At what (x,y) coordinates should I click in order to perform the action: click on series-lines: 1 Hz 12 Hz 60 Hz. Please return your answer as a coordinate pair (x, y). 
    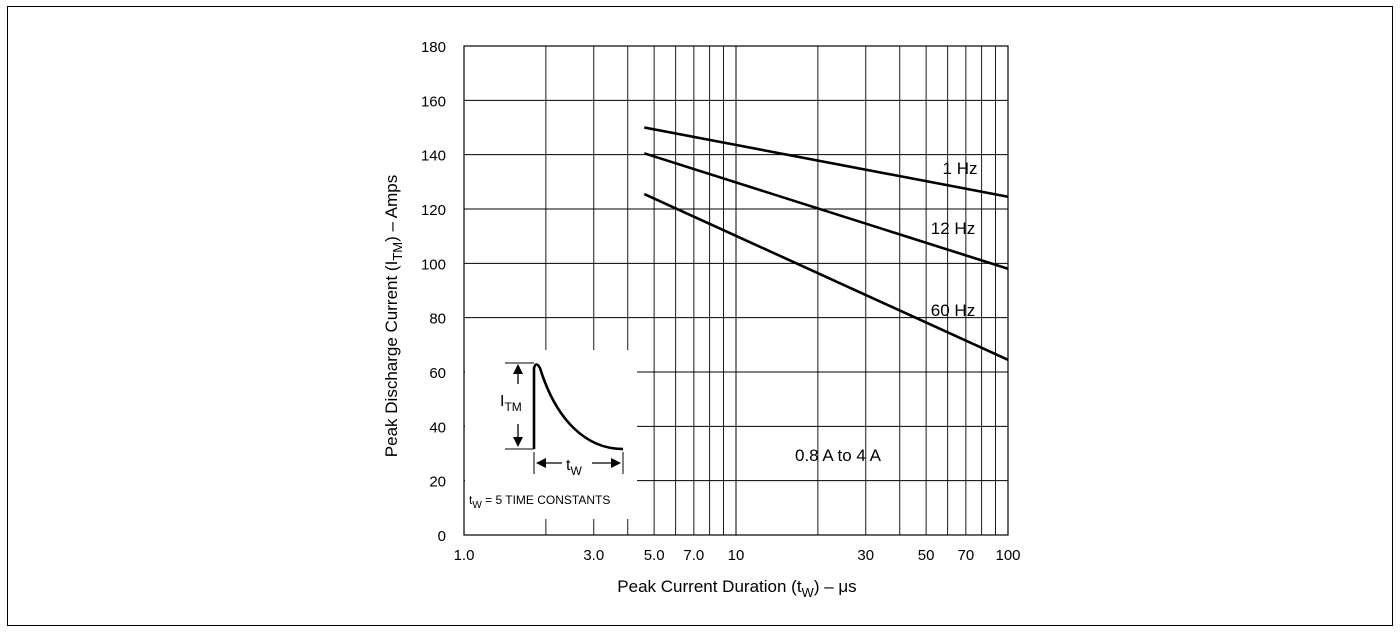
    Looking at the image, I should click on (826, 243).